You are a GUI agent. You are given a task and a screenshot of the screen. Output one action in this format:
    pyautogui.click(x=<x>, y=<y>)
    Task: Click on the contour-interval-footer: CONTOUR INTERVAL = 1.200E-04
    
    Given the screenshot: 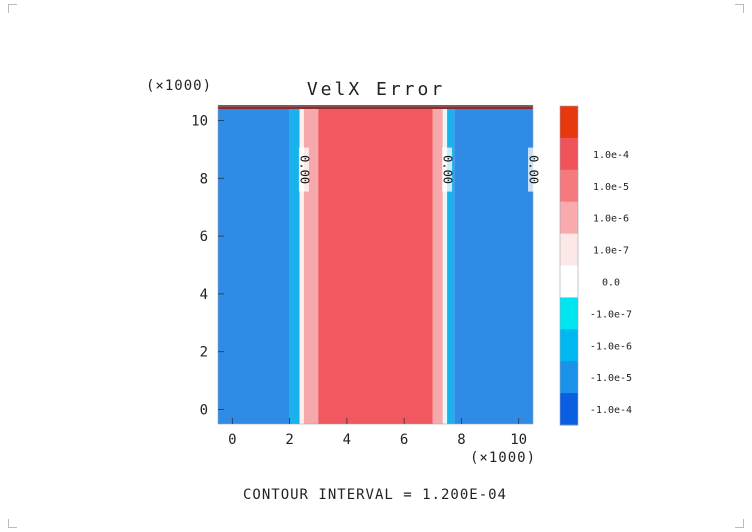 What is the action you would take?
    pyautogui.click(x=375, y=495)
    